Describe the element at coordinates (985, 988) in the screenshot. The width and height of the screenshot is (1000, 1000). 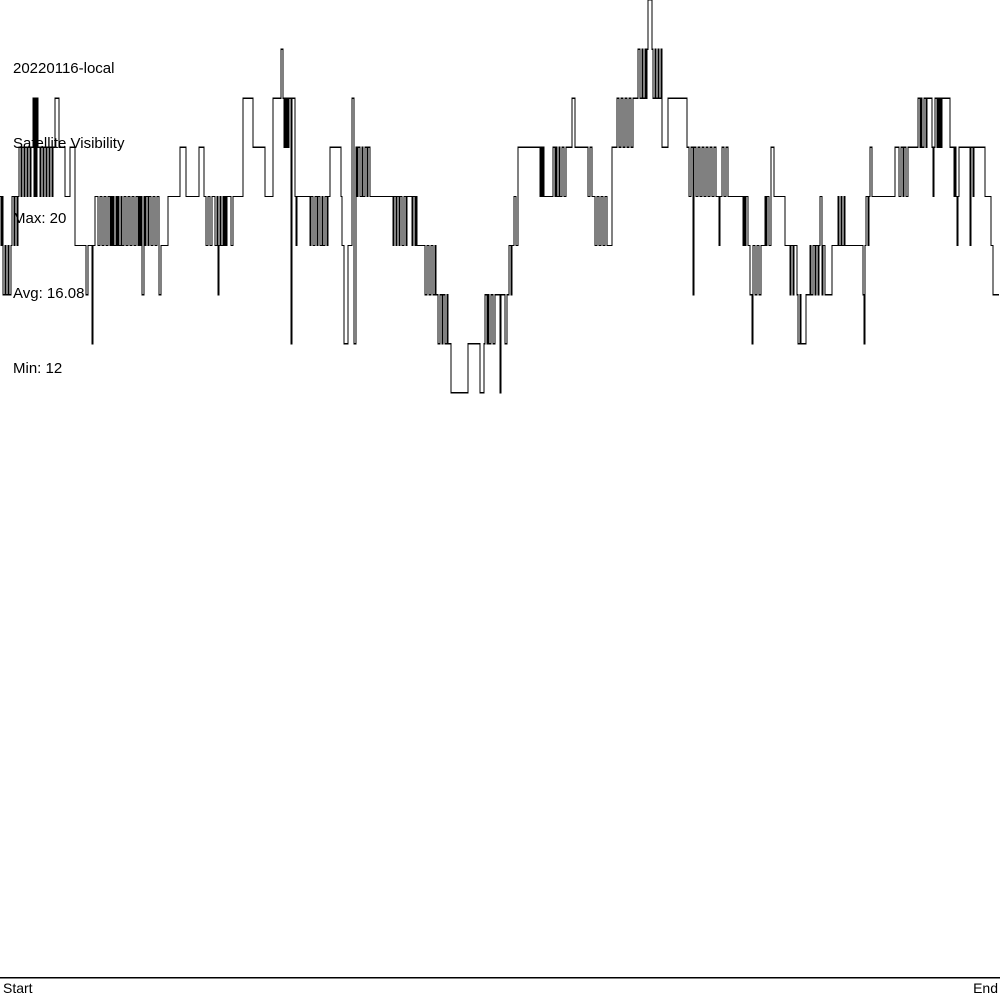
I see `x-axis-end-label: End` at that location.